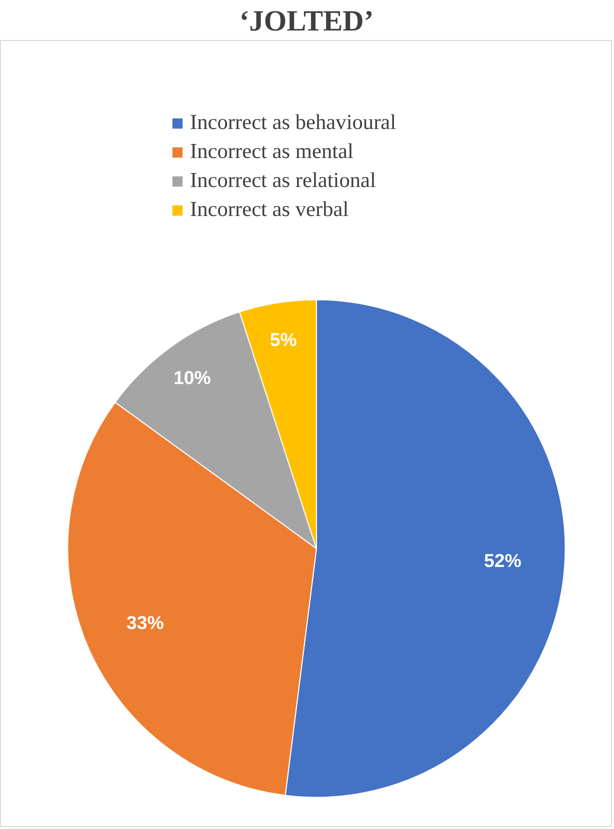 Image resolution: width=614 pixels, height=829 pixels. What do you see at coordinates (503, 560) in the screenshot?
I see `data-label: 52%` at bounding box center [503, 560].